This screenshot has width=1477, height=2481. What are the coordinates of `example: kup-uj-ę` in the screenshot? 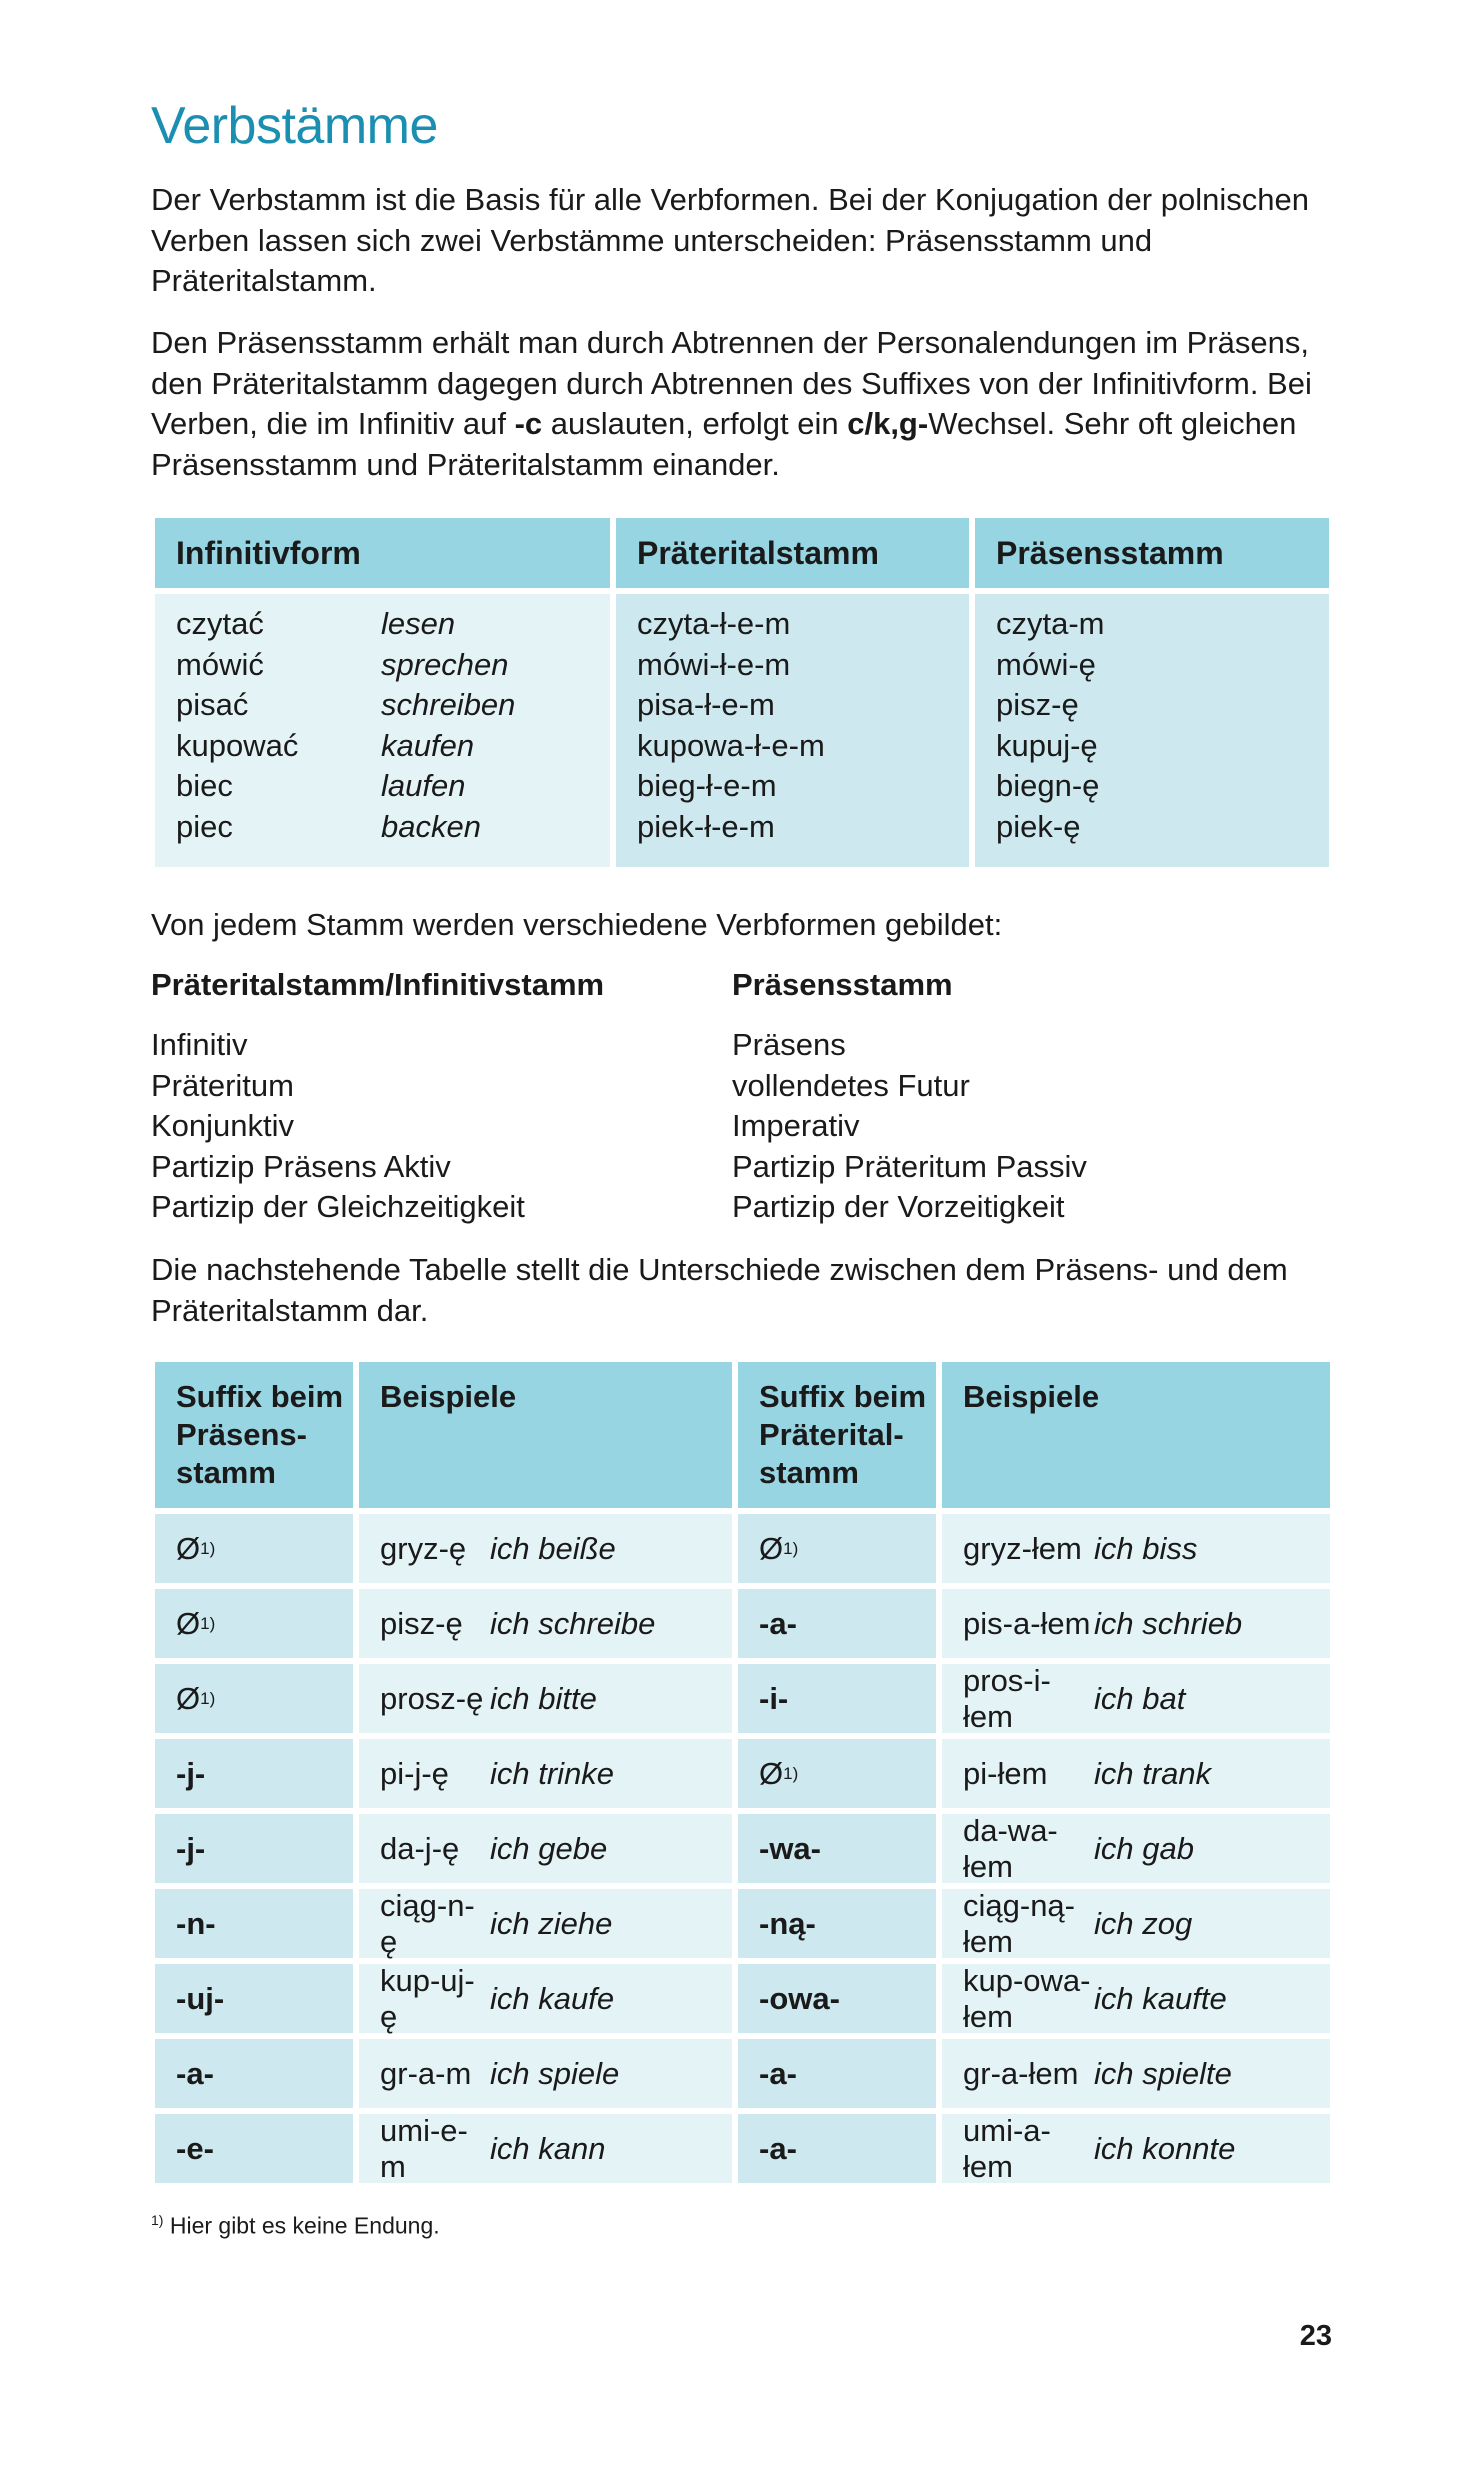 It's located at (427, 1998).